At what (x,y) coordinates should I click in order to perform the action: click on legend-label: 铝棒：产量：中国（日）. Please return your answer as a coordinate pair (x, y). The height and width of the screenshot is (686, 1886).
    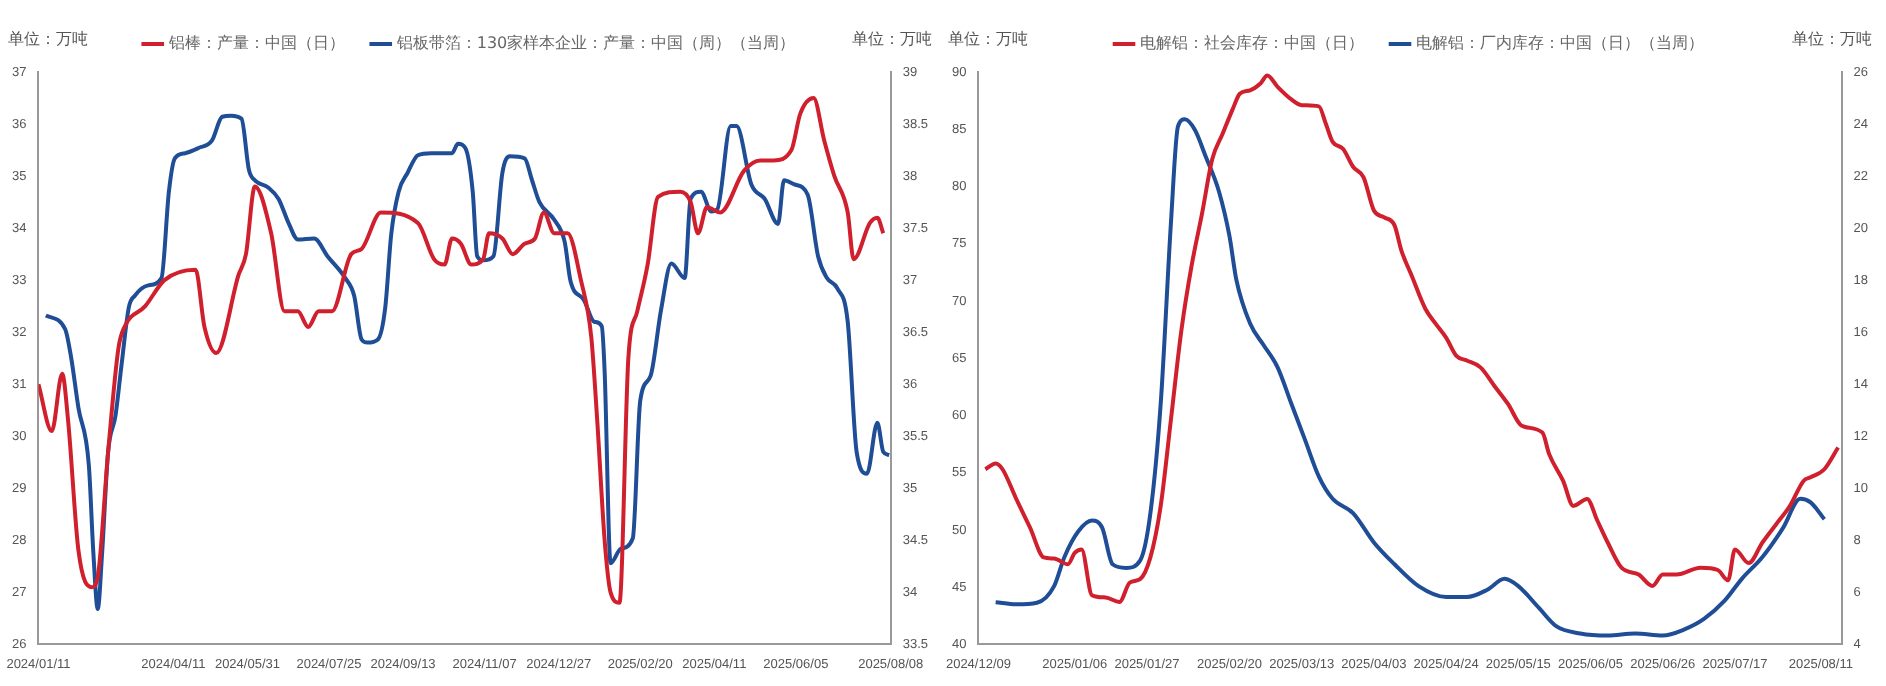
    Looking at the image, I should click on (255, 43).